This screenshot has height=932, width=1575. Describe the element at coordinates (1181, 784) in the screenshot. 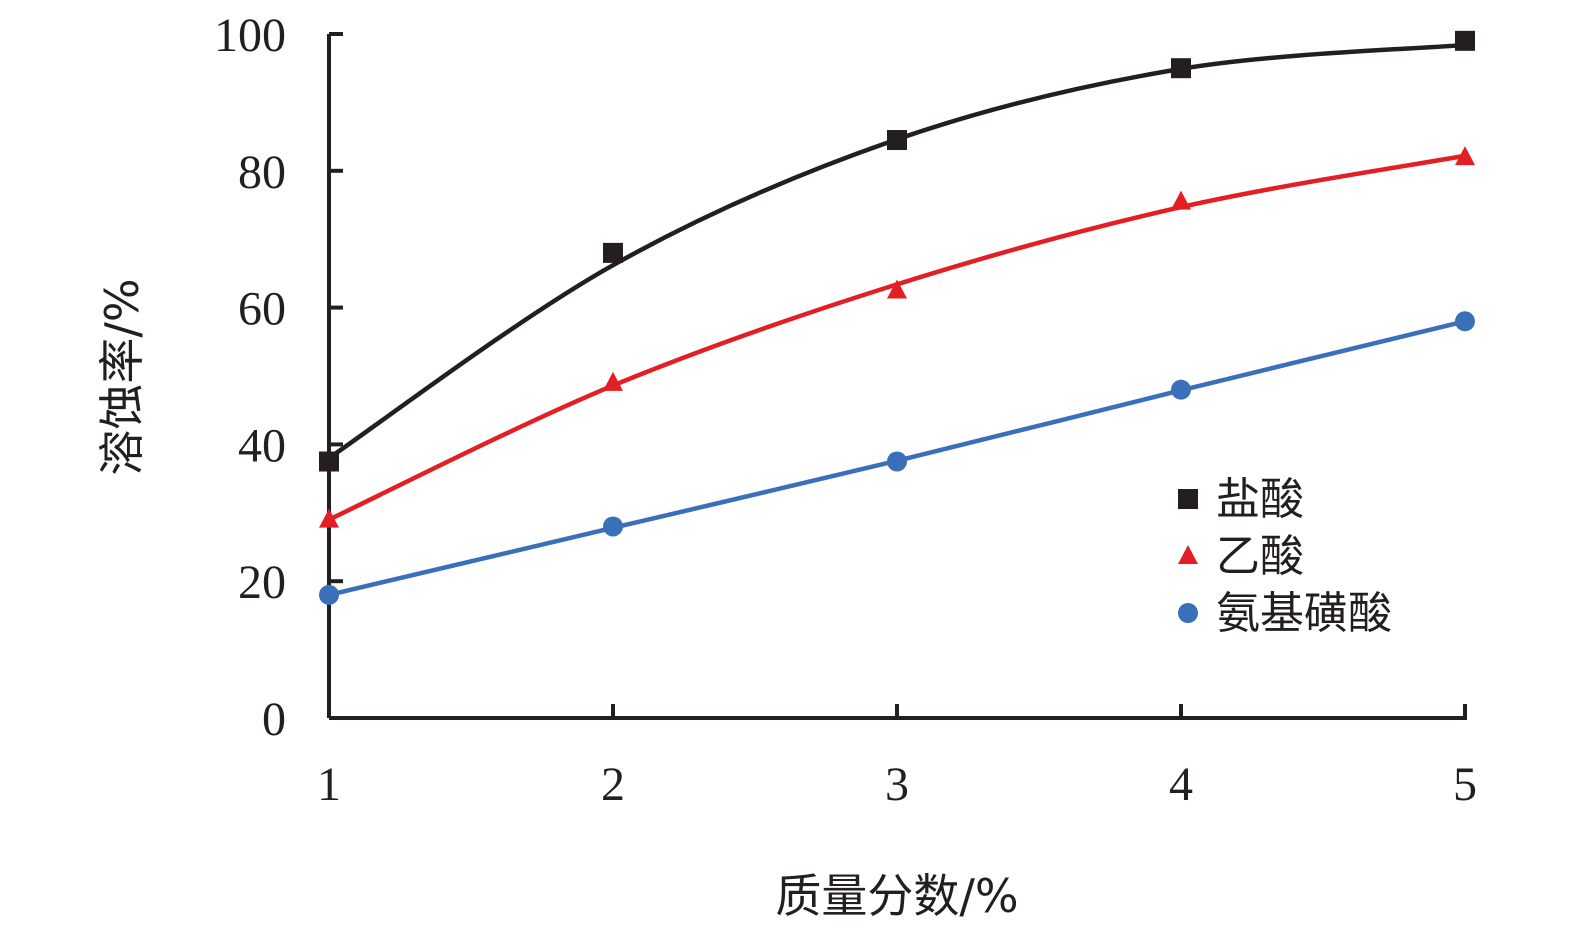

I see `x-tick-label: 4` at that location.